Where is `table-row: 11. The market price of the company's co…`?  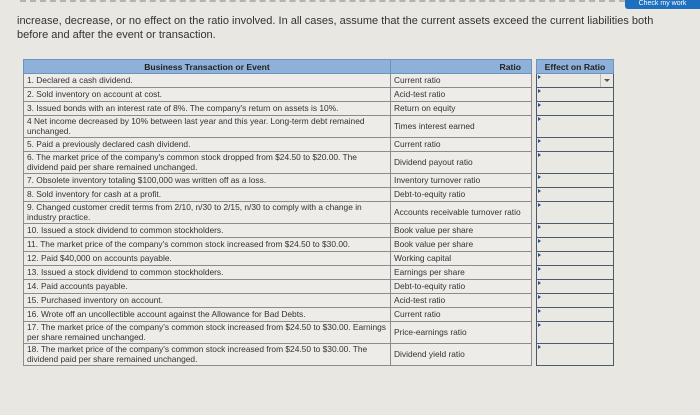
table-row: 11. The market price of the company's co… is located at coordinates (318, 244).